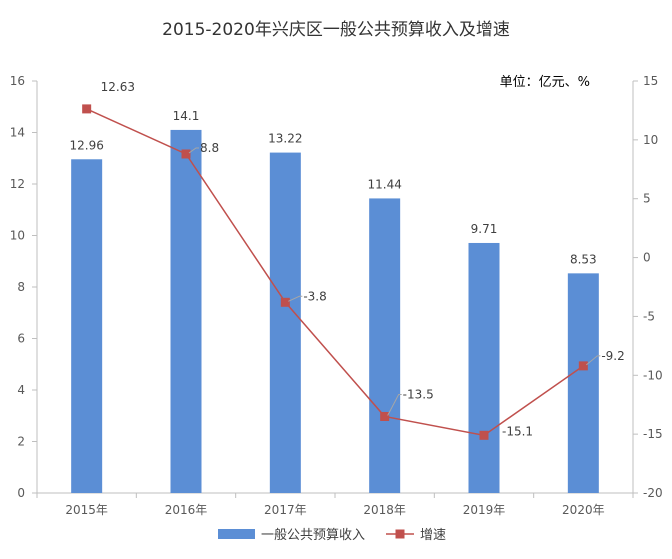  Describe the element at coordinates (583, 510) in the screenshot. I see `x-tick-label: 2020年` at that location.